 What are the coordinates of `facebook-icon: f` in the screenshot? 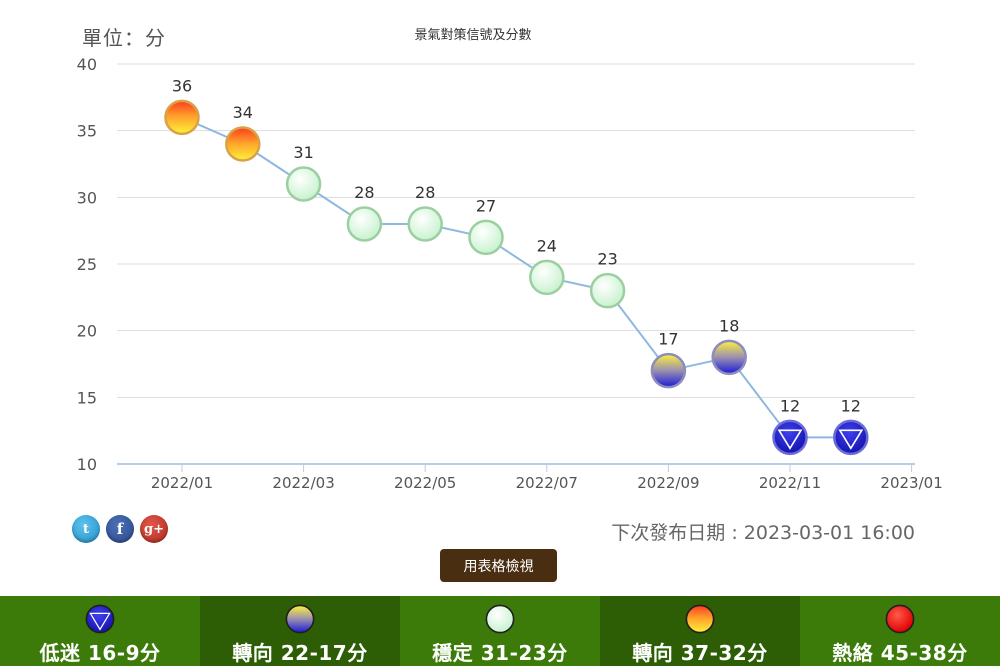 It's located at (120, 529).